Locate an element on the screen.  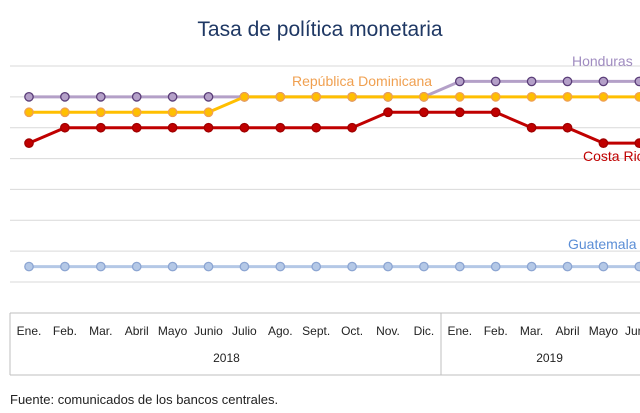
x-tick-label: Nov. is located at coordinates (388, 331).